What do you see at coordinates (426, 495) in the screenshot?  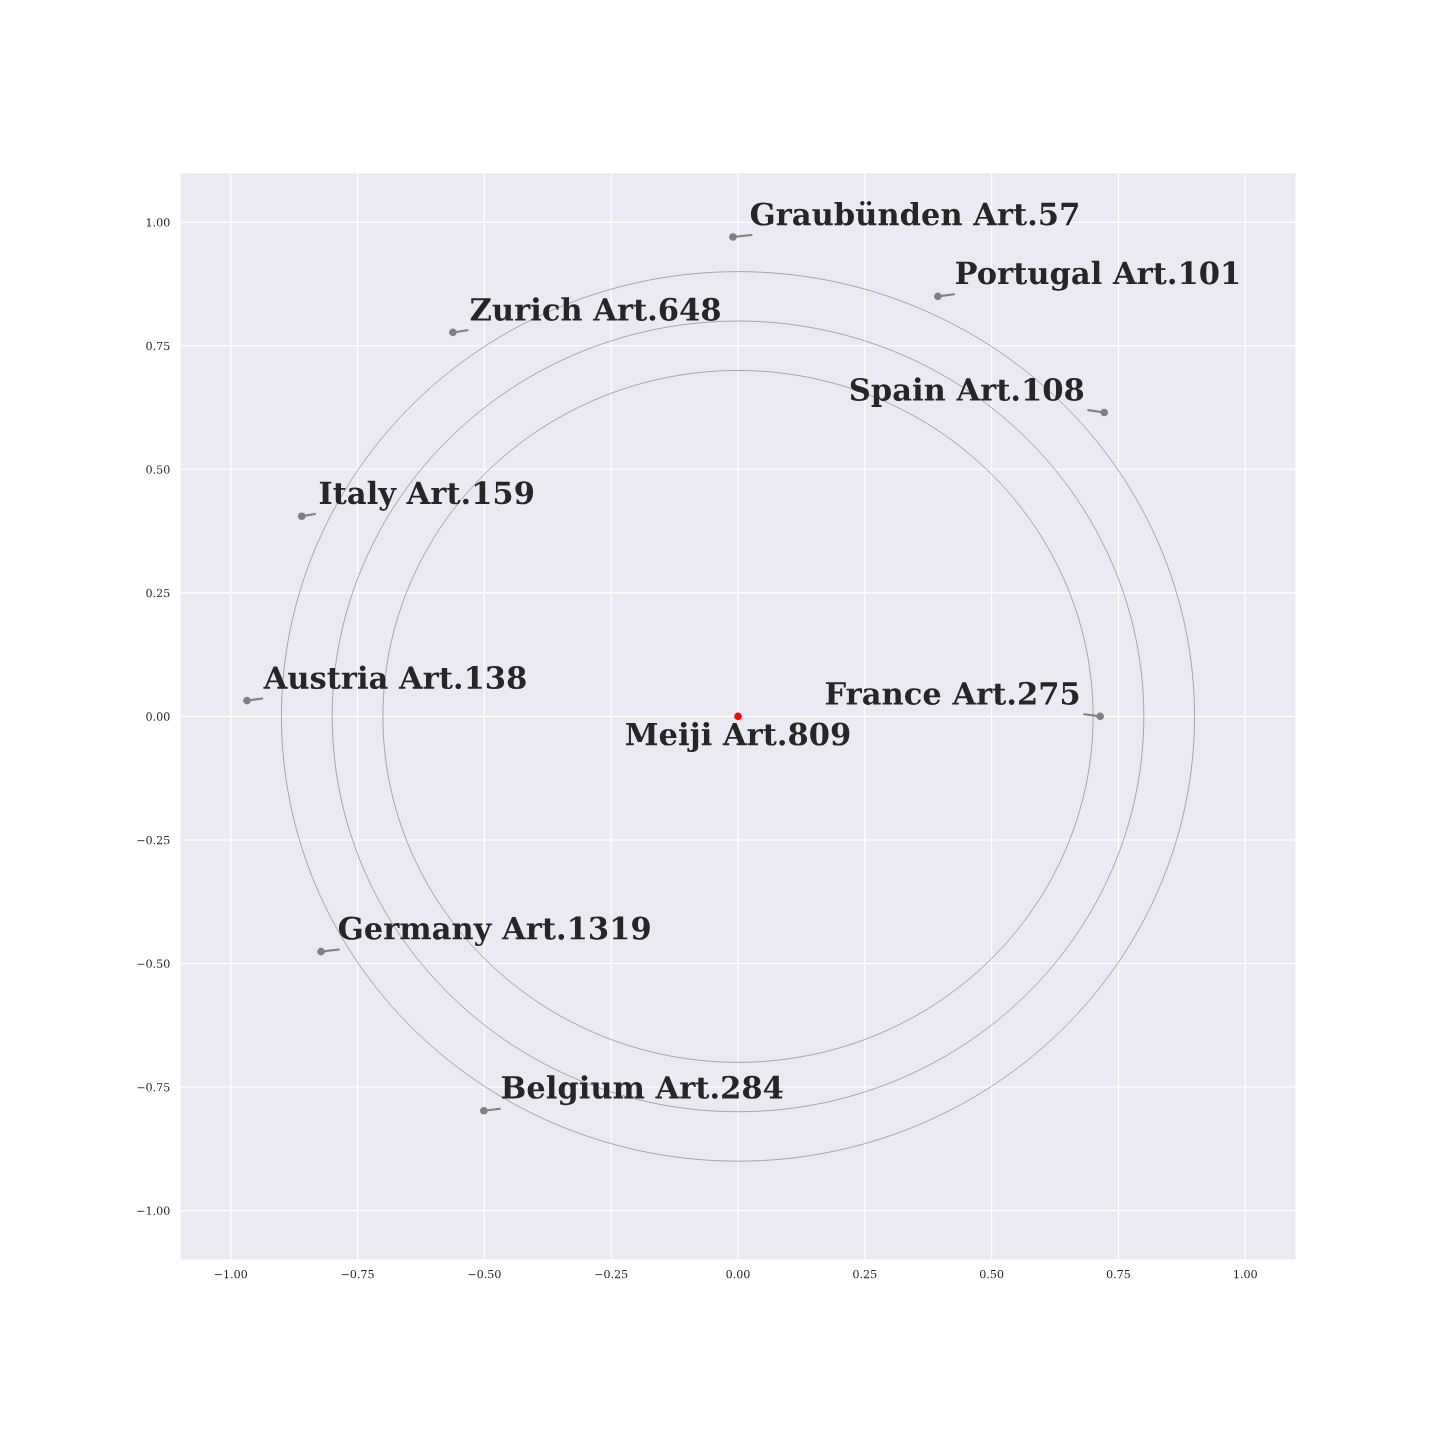 I see `annotation: Italy Art.159` at bounding box center [426, 495].